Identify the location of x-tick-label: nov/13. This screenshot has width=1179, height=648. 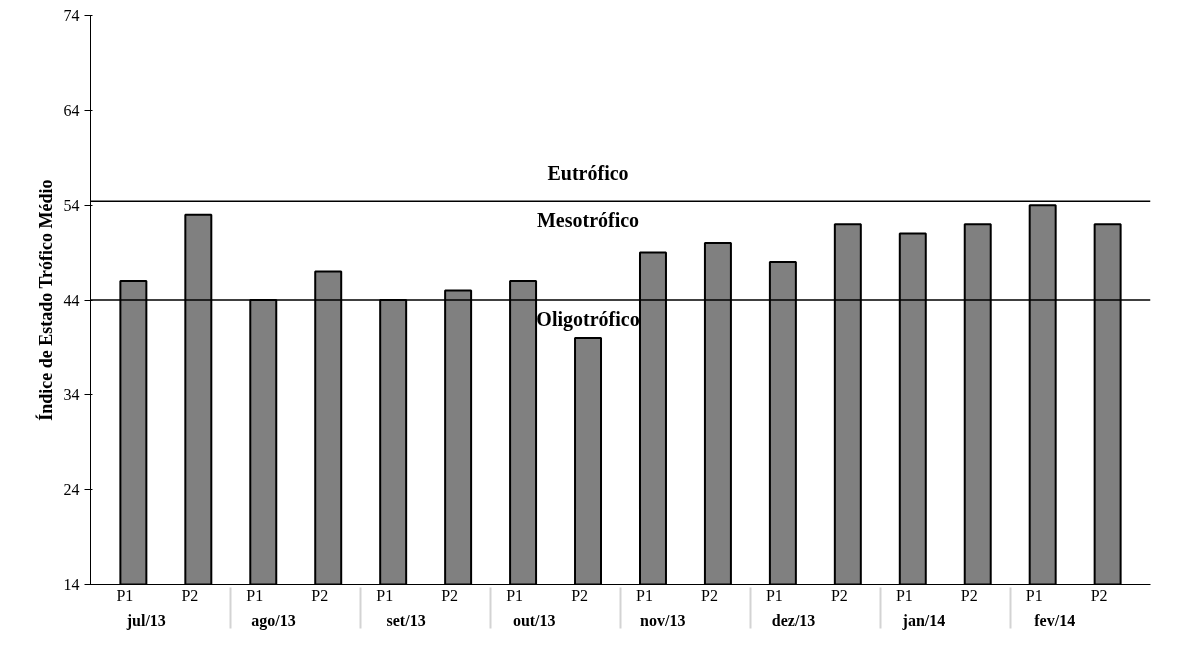
(663, 620).